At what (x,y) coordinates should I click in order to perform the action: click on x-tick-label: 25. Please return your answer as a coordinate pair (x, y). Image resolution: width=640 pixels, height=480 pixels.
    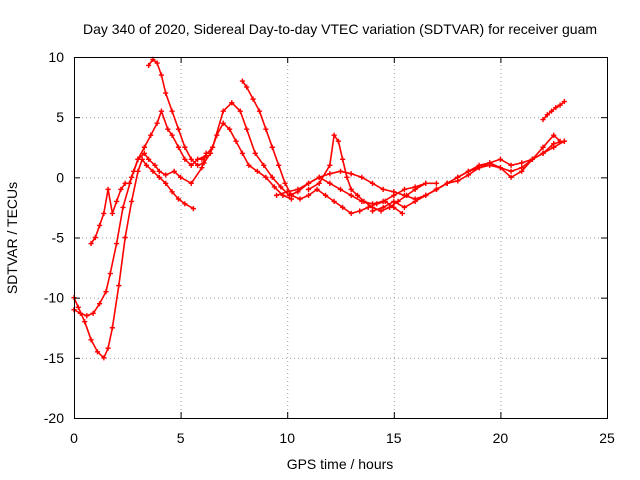
    Looking at the image, I should click on (607, 438).